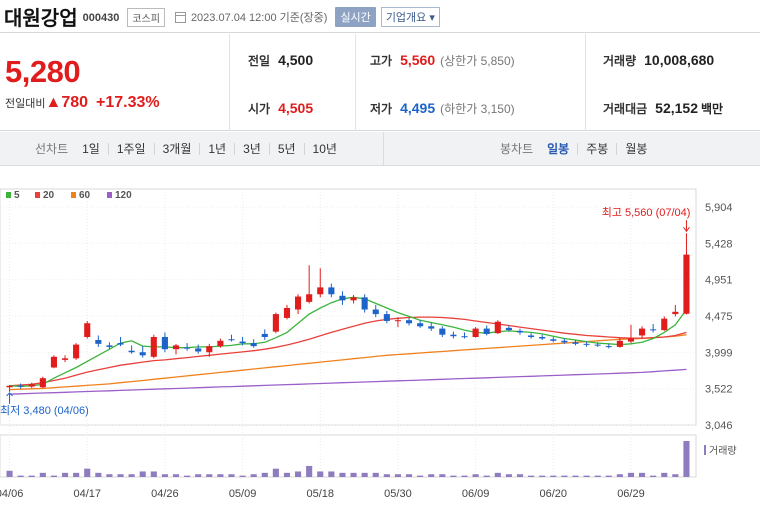 Image resolution: width=760 pixels, height=515 pixels. Describe the element at coordinates (52, 149) in the screenshot. I see `line-chart-title: 선차트` at that location.